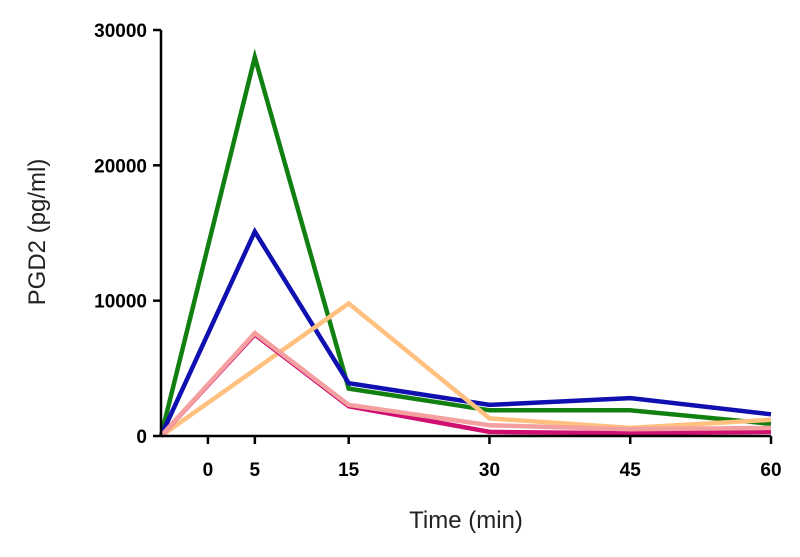  What do you see at coordinates (120, 302) in the screenshot?
I see `y-tick-label: 10000` at bounding box center [120, 302].